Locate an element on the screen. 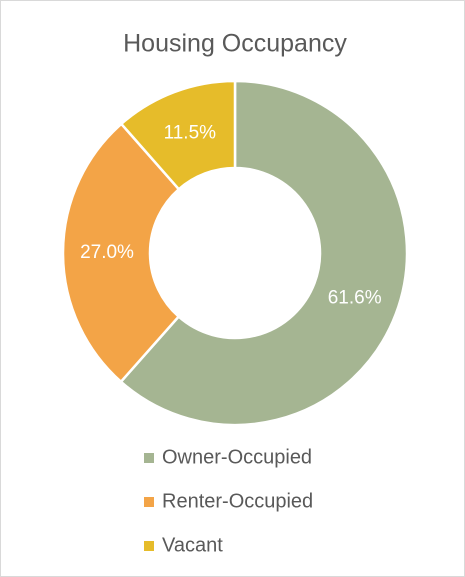 The height and width of the screenshot is (577, 465). chart-title: Housing Occupancy is located at coordinates (235, 44).